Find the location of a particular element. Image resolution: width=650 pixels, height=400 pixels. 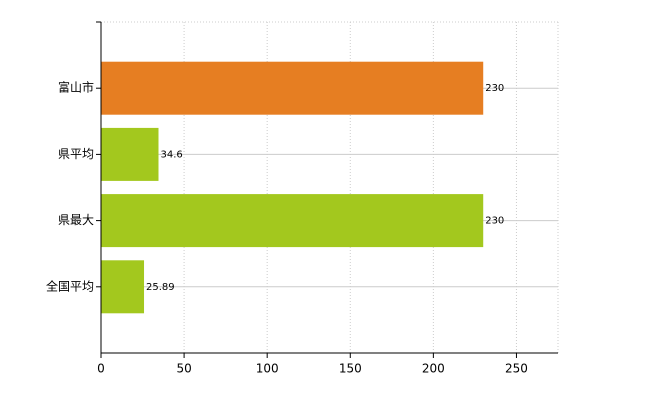

x-tick-label: 150 is located at coordinates (350, 369).